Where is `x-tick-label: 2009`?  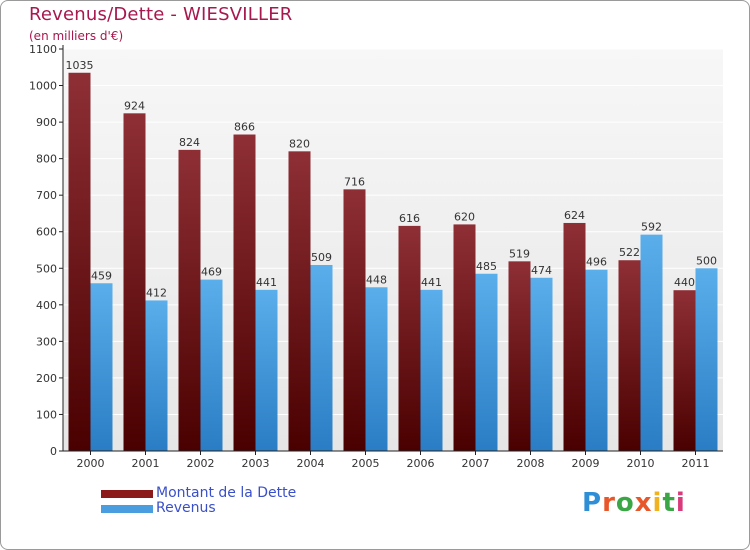
x-tick-label: 2009 is located at coordinates (586, 463).